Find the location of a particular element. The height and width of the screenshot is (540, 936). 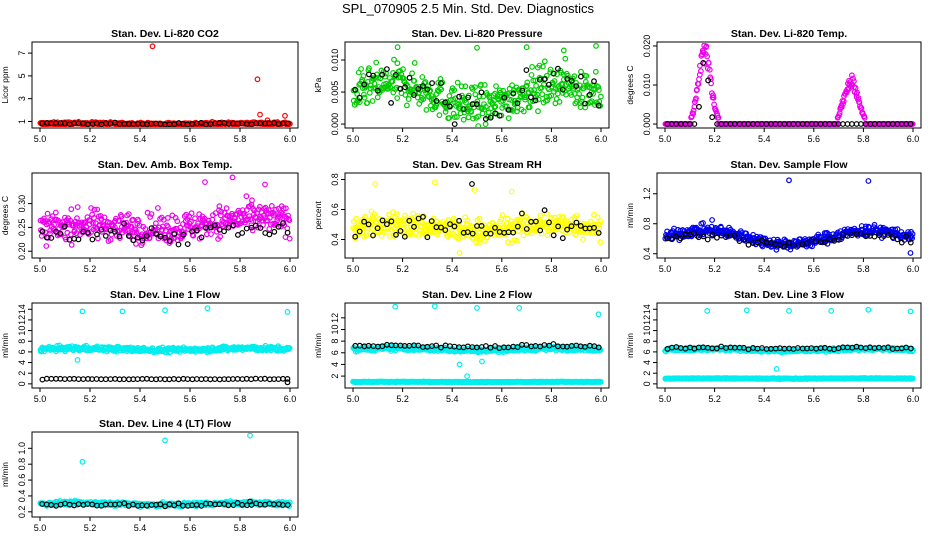

x-tick-label: 5.2 is located at coordinates (714, 139).